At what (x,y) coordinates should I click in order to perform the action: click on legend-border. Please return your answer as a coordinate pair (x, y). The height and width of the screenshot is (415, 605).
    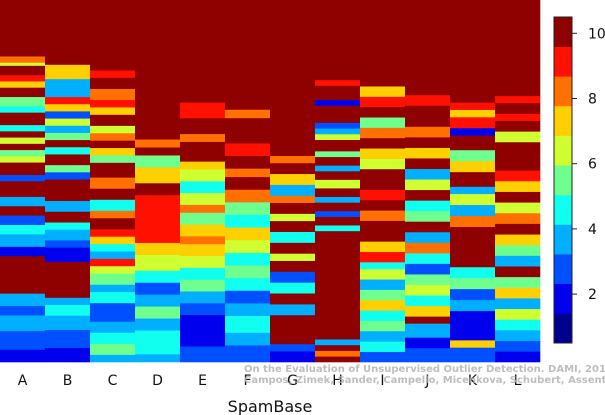
    Looking at the image, I should click on (563, 180).